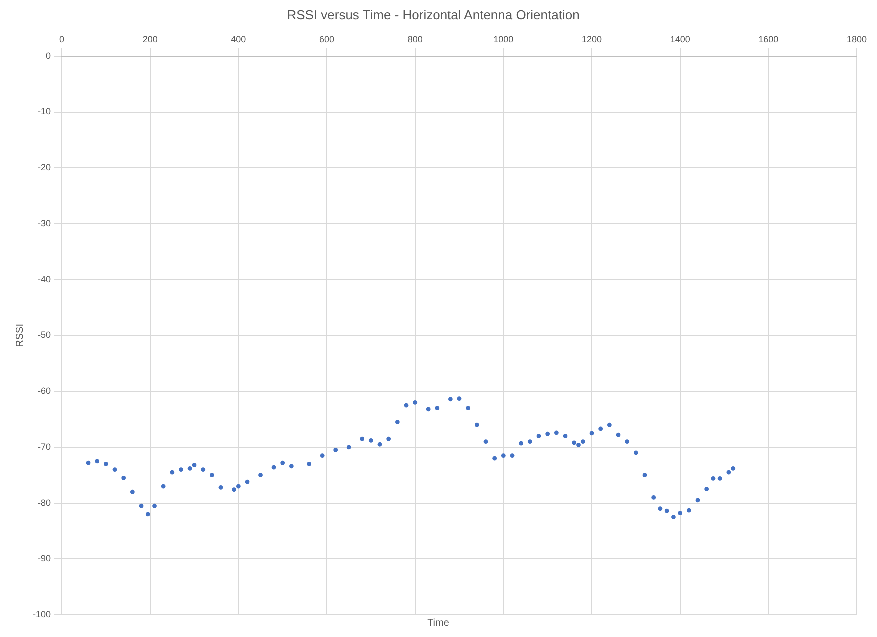 The width and height of the screenshot is (877, 637). What do you see at coordinates (438, 623) in the screenshot?
I see `x-axis-title: Time` at bounding box center [438, 623].